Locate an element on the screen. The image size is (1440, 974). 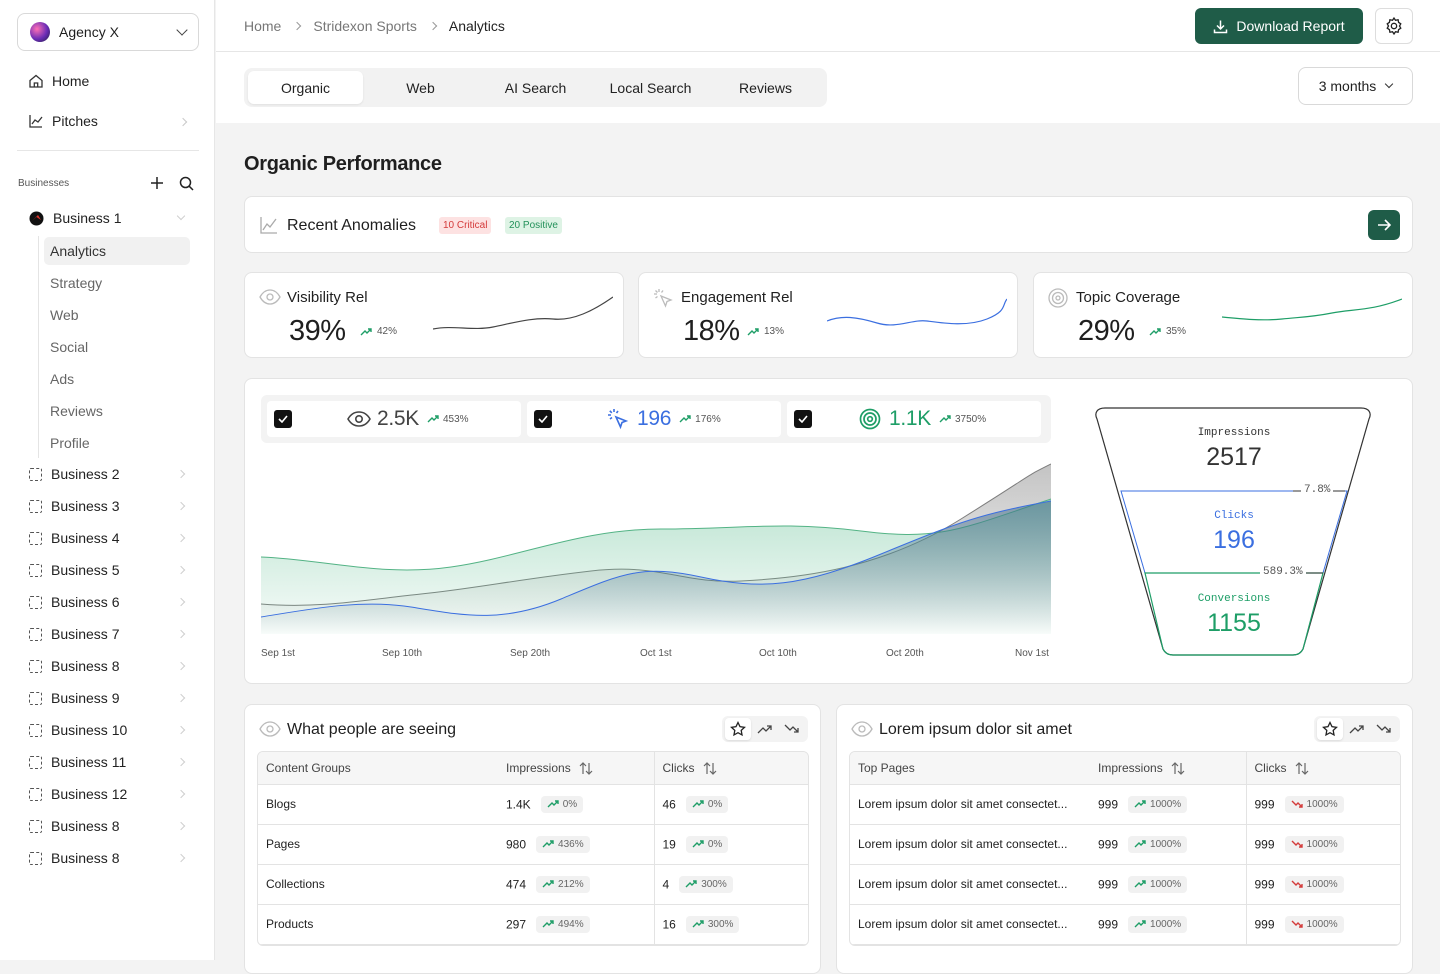
add-business-button is located at coordinates (157, 183).